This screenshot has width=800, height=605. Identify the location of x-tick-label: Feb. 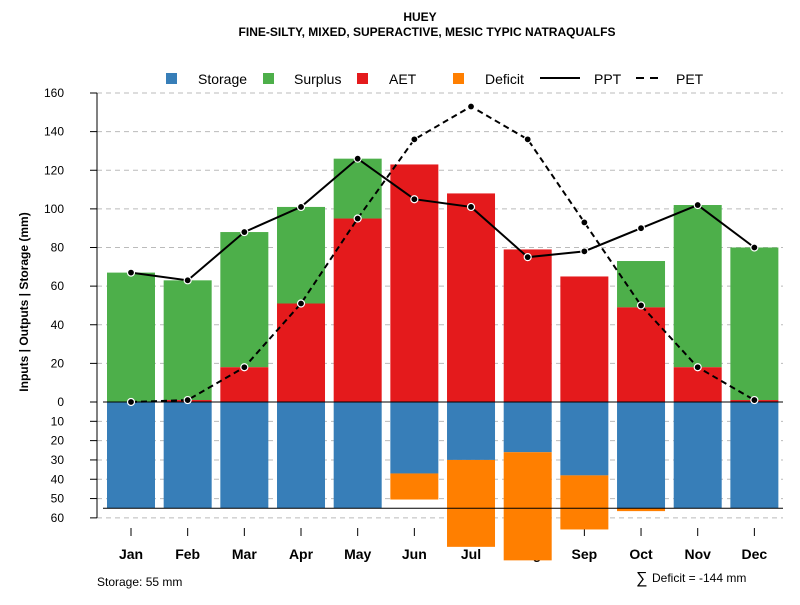
(187, 554).